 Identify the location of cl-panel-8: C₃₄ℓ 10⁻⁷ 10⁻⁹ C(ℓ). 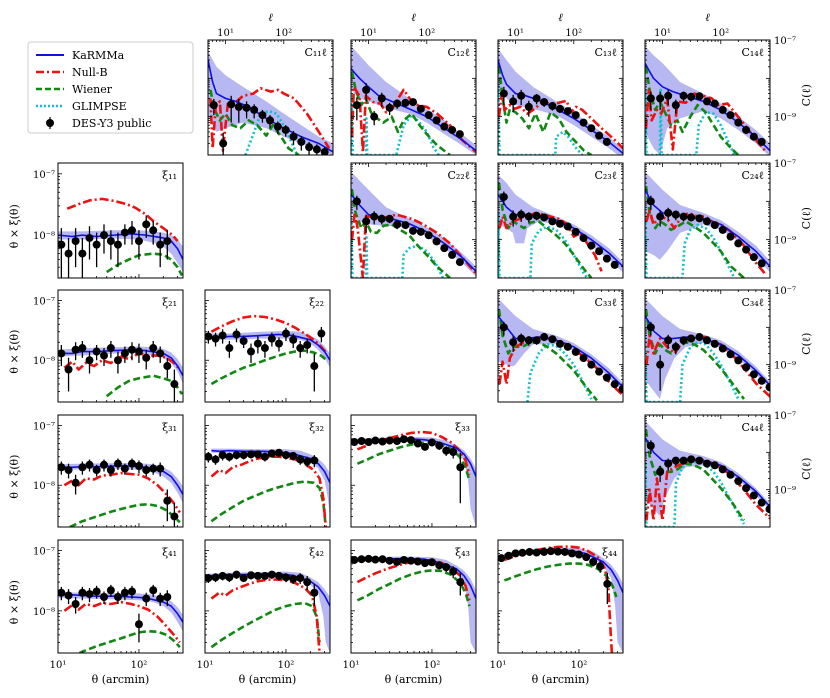
(728, 344).